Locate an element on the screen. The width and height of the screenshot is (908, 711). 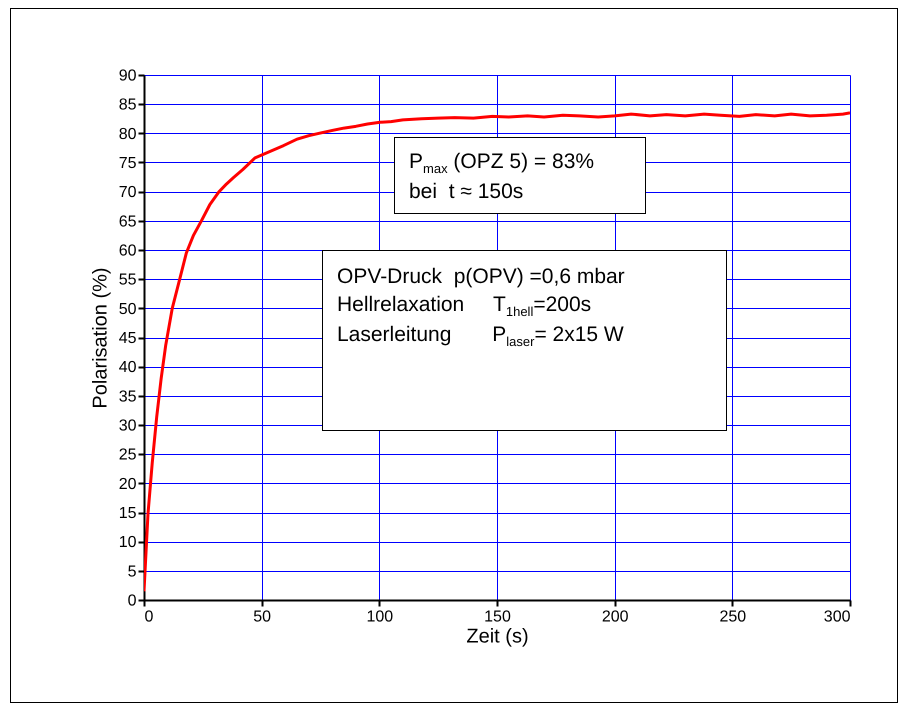
y-axis-title: Polarisation (%) is located at coordinates (101, 338).